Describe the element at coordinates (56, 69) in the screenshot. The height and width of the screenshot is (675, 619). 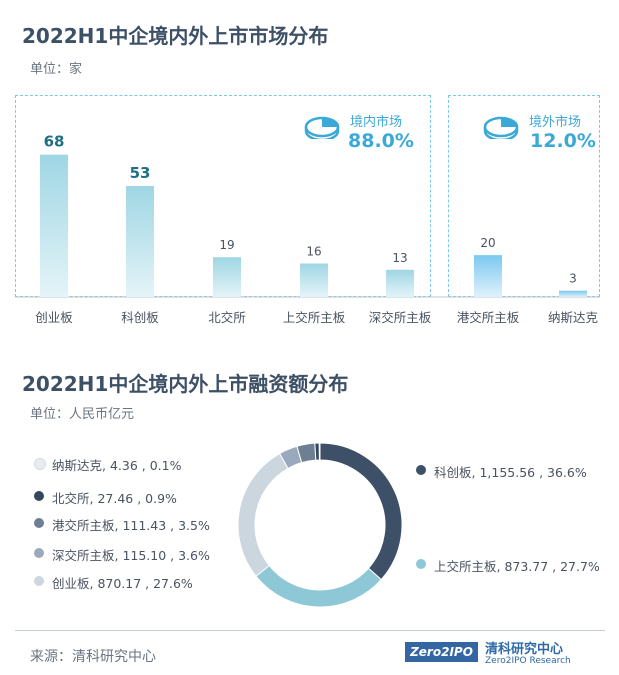
I see `bar-chart-unit: 单位：家` at that location.